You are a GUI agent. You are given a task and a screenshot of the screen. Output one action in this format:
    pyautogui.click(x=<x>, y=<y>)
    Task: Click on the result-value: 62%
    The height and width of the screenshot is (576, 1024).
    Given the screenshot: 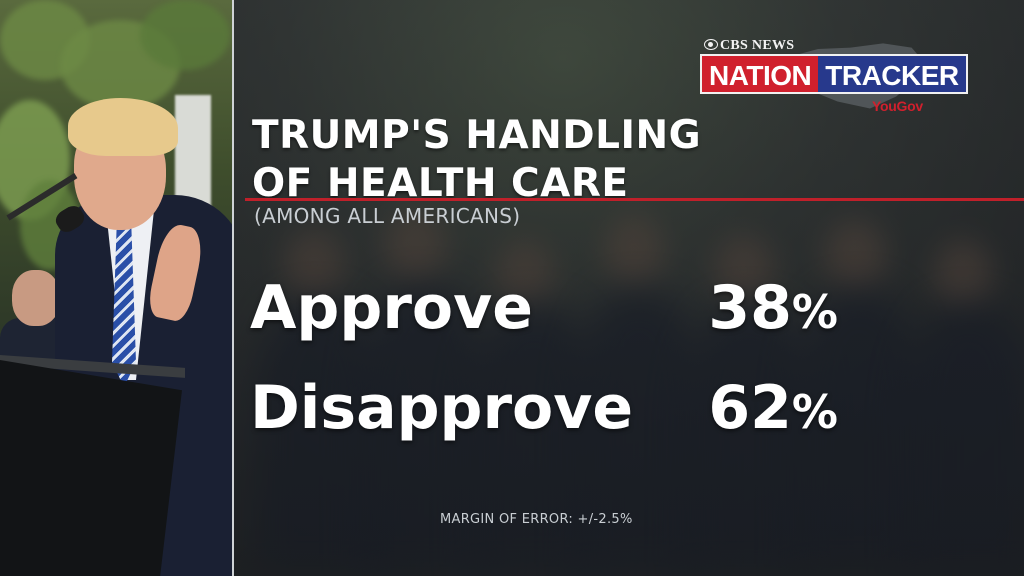 What is the action you would take?
    pyautogui.click(x=773, y=408)
    